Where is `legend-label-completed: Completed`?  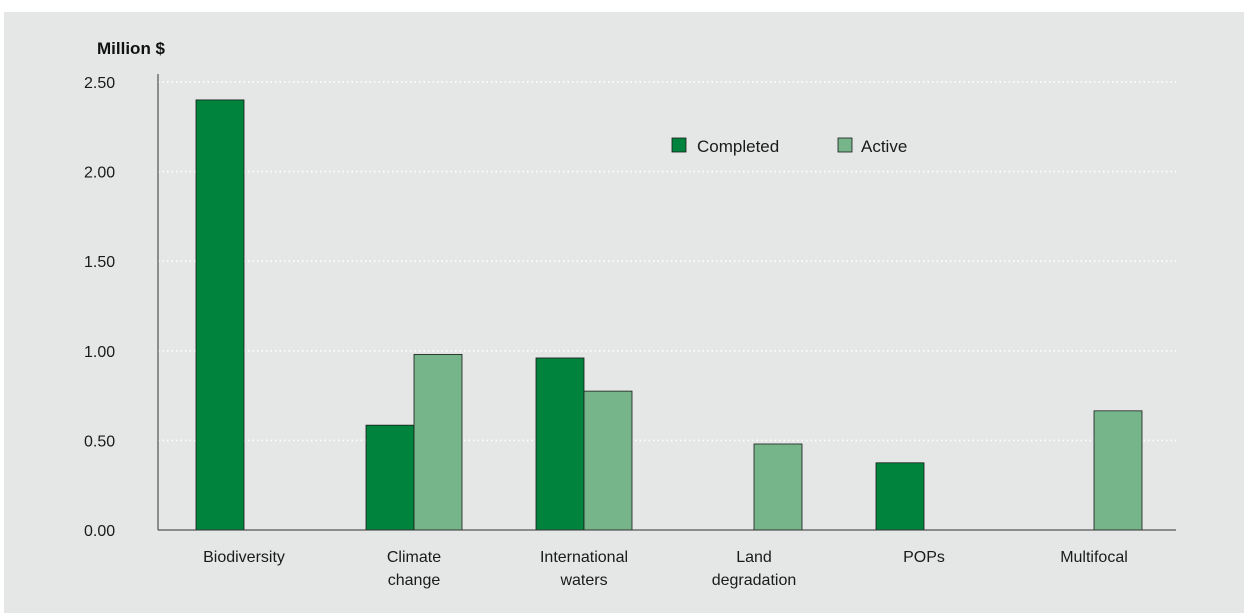 legend-label-completed: Completed is located at coordinates (738, 146).